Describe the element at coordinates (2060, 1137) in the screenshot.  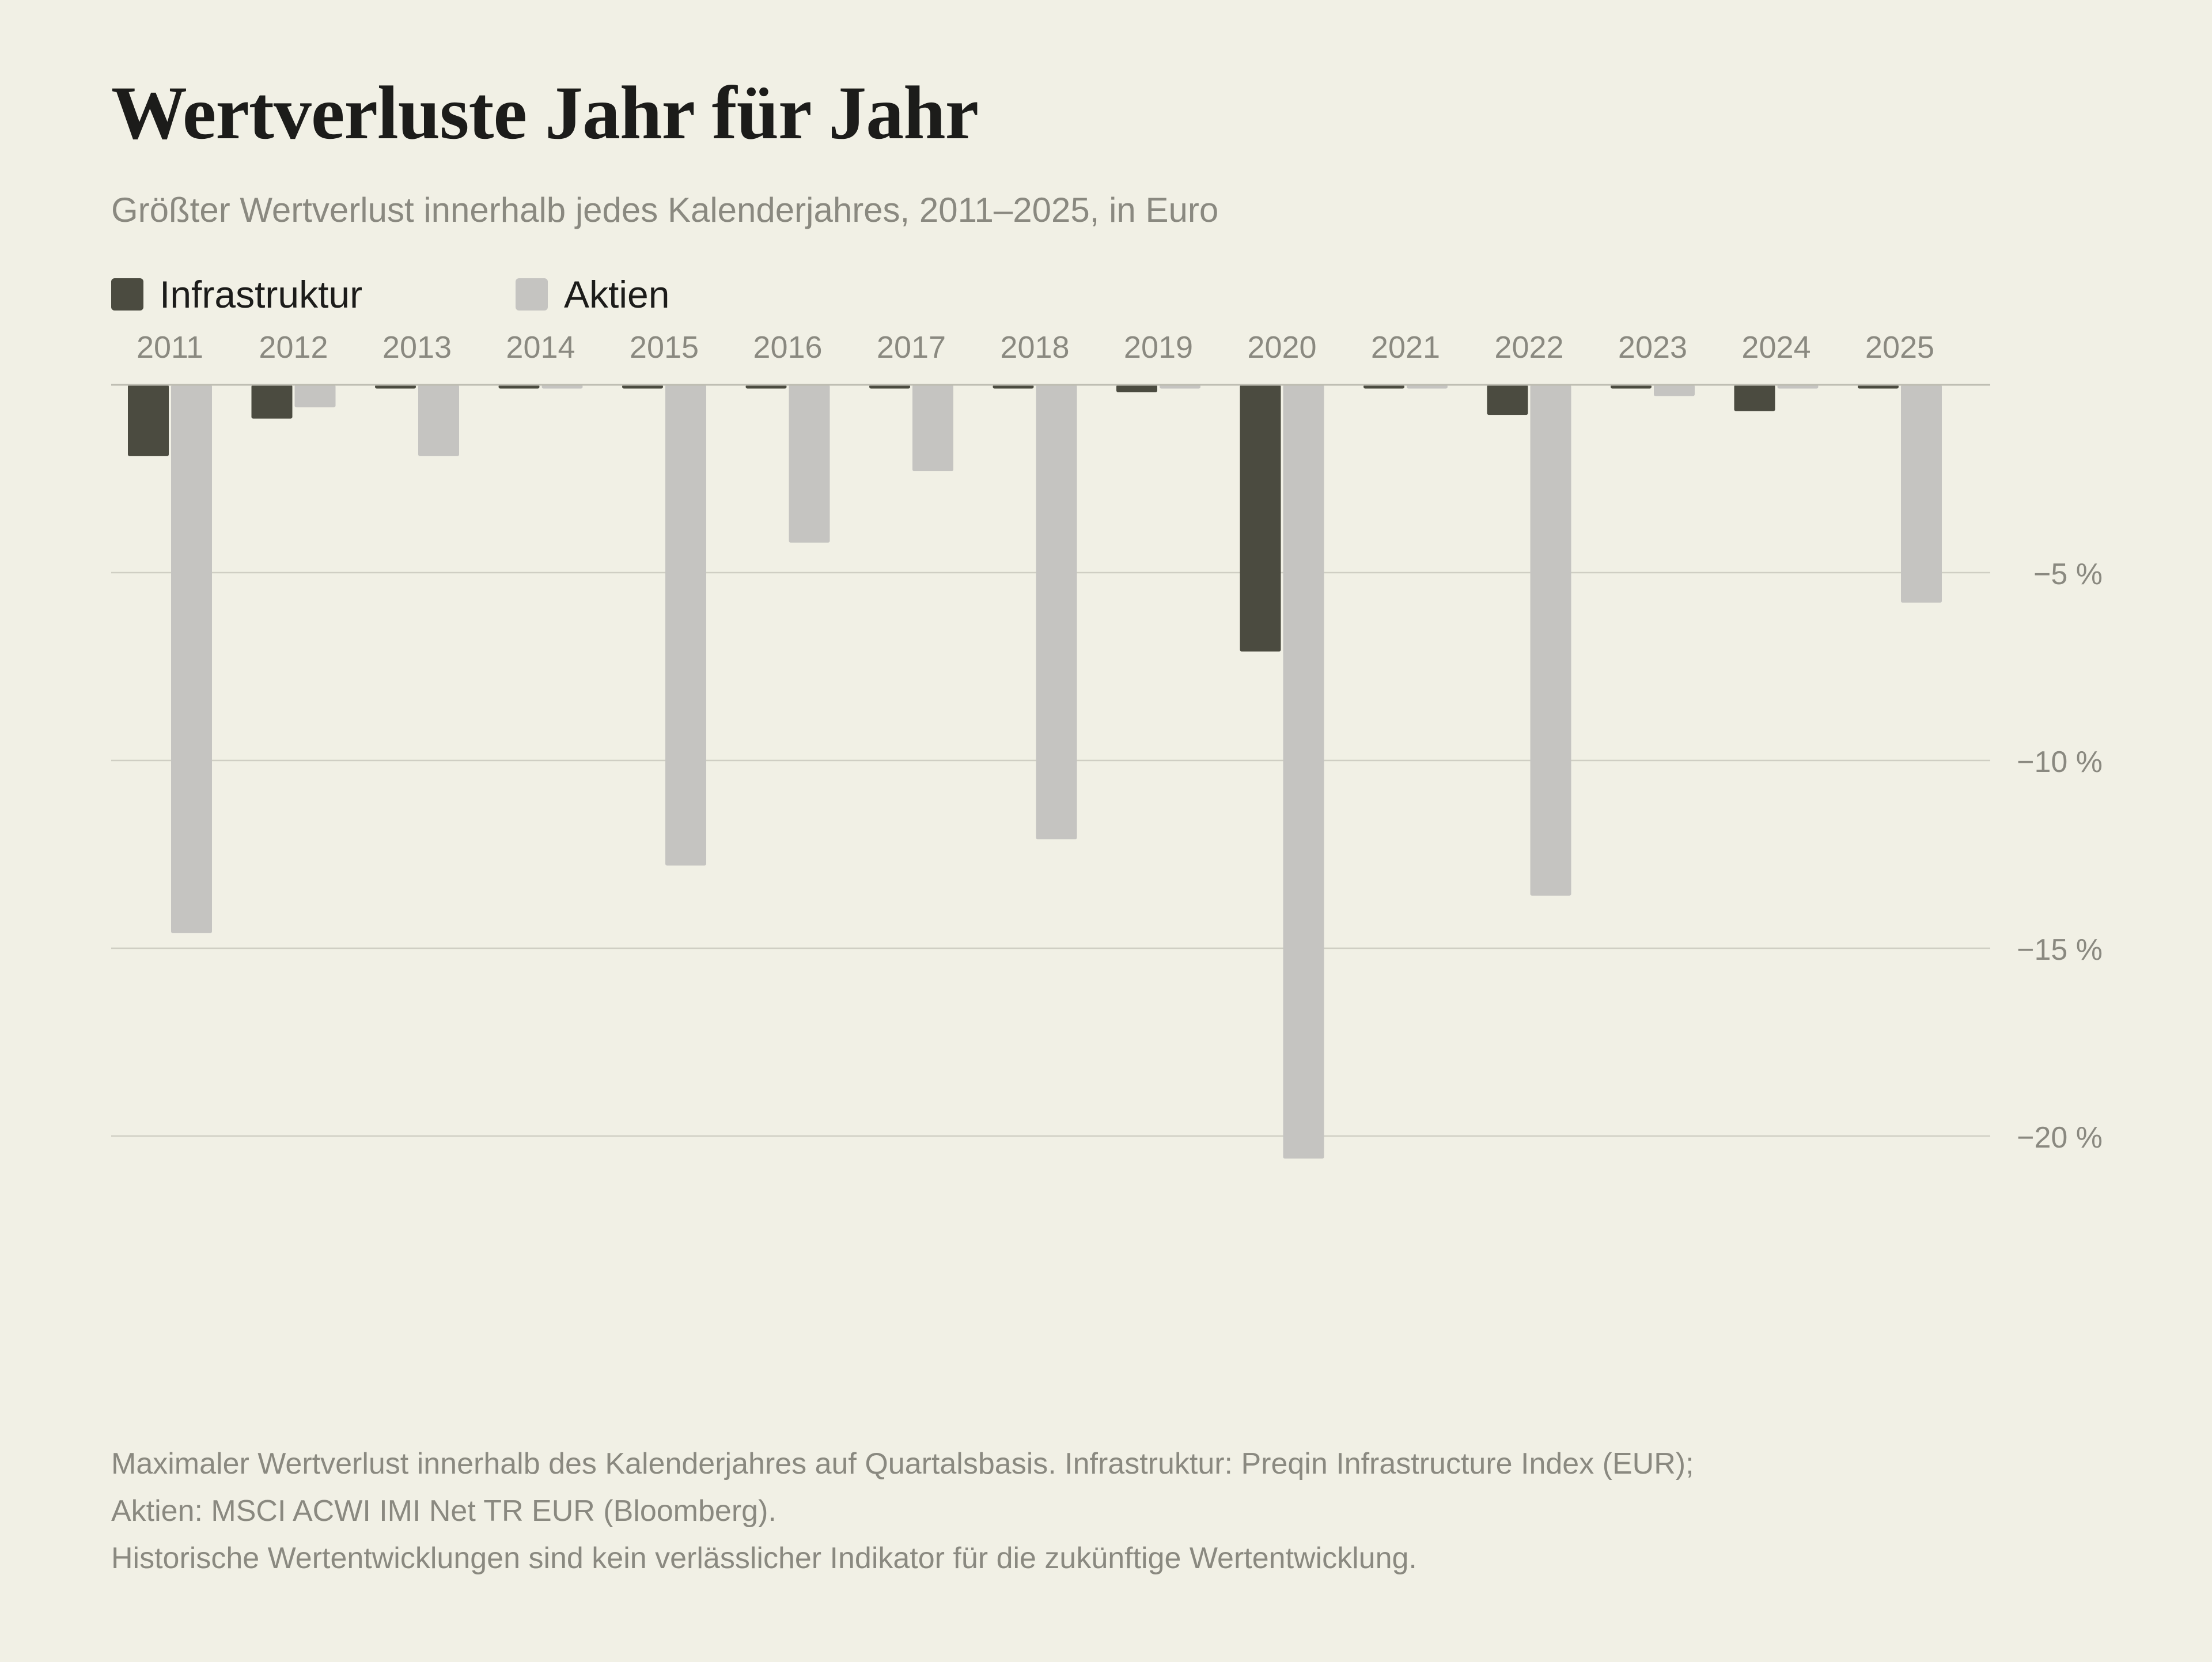
I see `y-tick-label: −20 %` at that location.